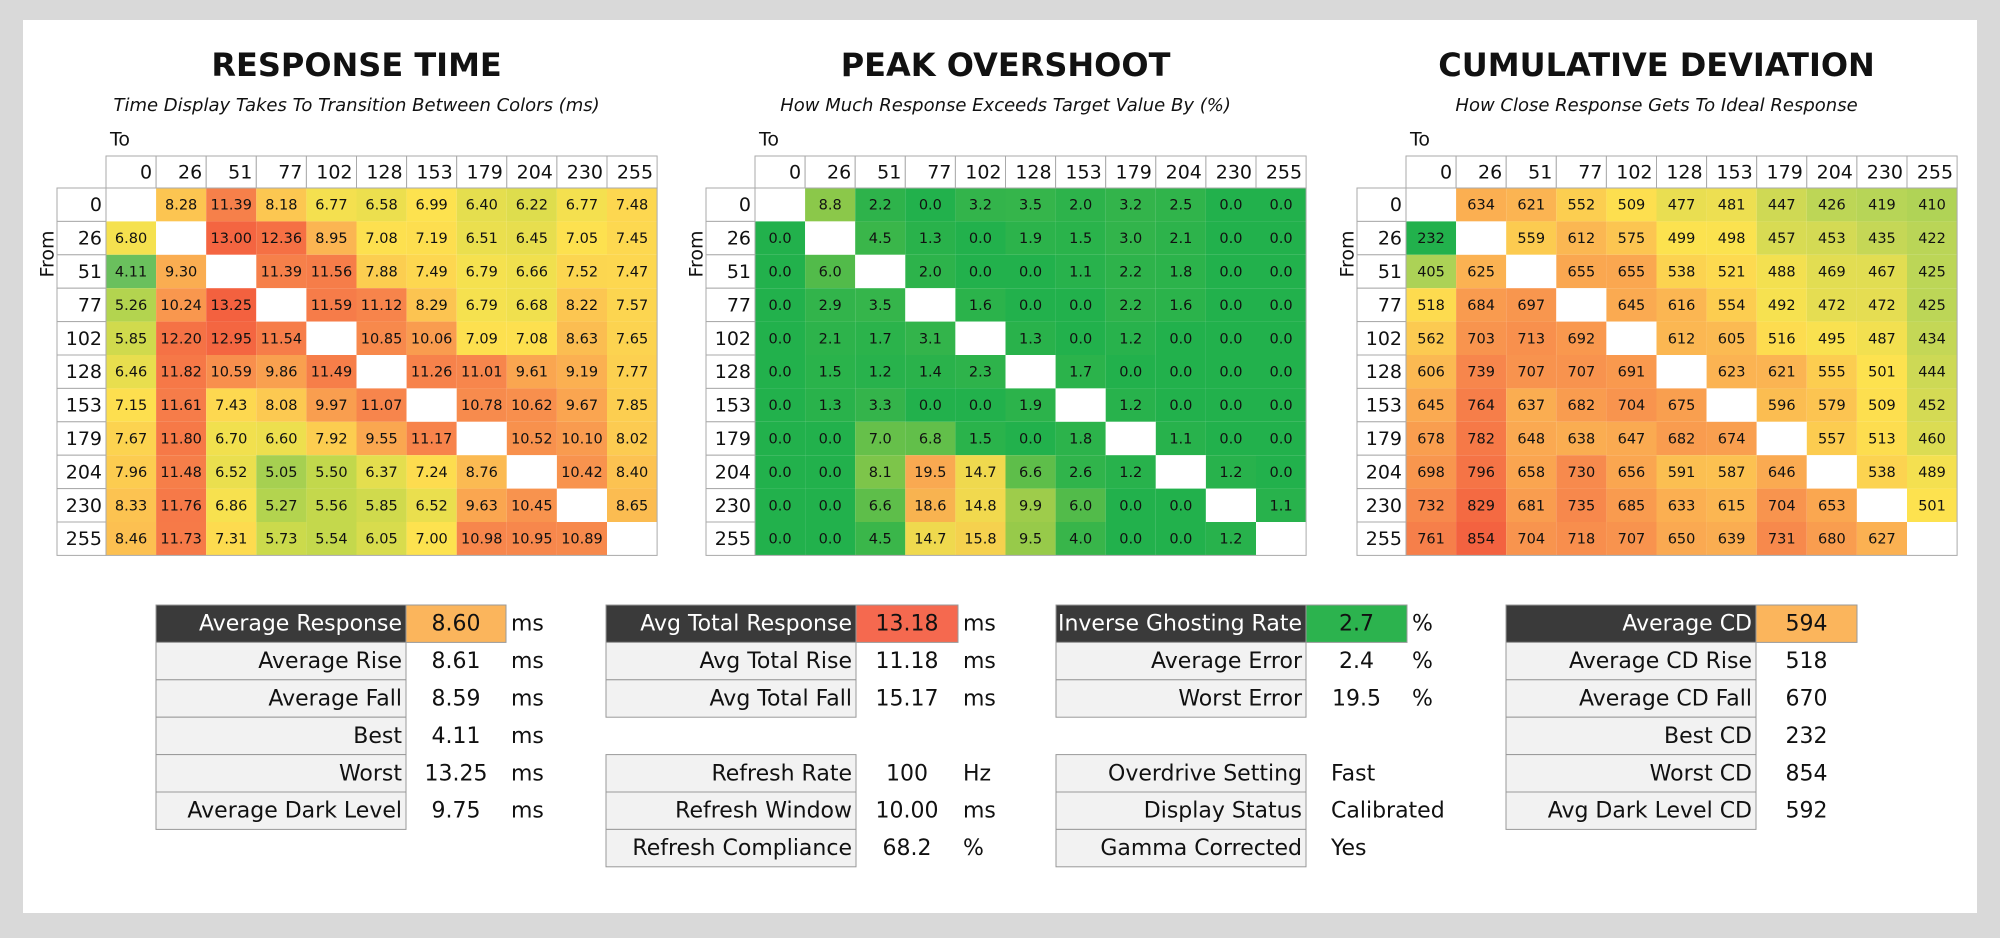  I want to click on cell-value: 7.67, so click(131, 440).